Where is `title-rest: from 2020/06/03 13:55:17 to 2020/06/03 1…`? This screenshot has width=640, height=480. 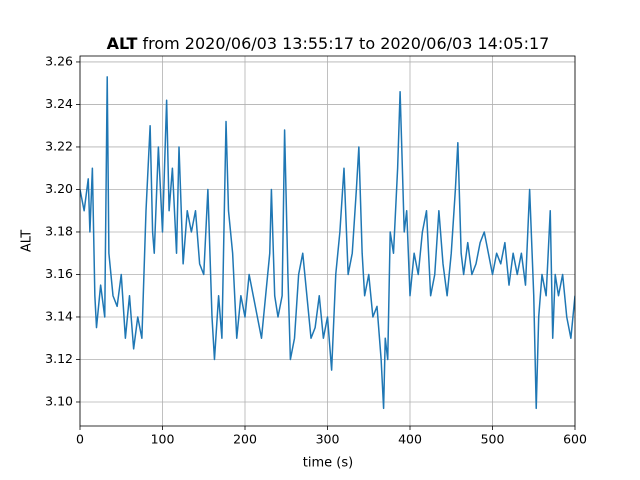
title-rest: from 2020/06/03 13:55:17 to 2020/06/03 1… is located at coordinates (345, 43).